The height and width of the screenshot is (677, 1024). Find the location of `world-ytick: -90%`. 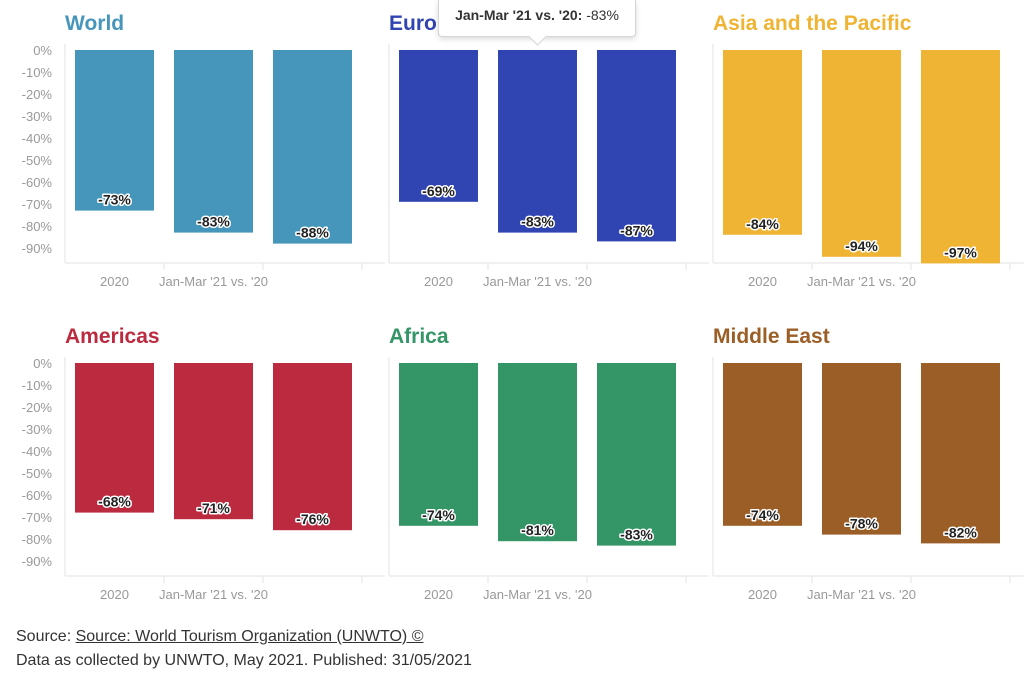

world-ytick: -90% is located at coordinates (37, 248).